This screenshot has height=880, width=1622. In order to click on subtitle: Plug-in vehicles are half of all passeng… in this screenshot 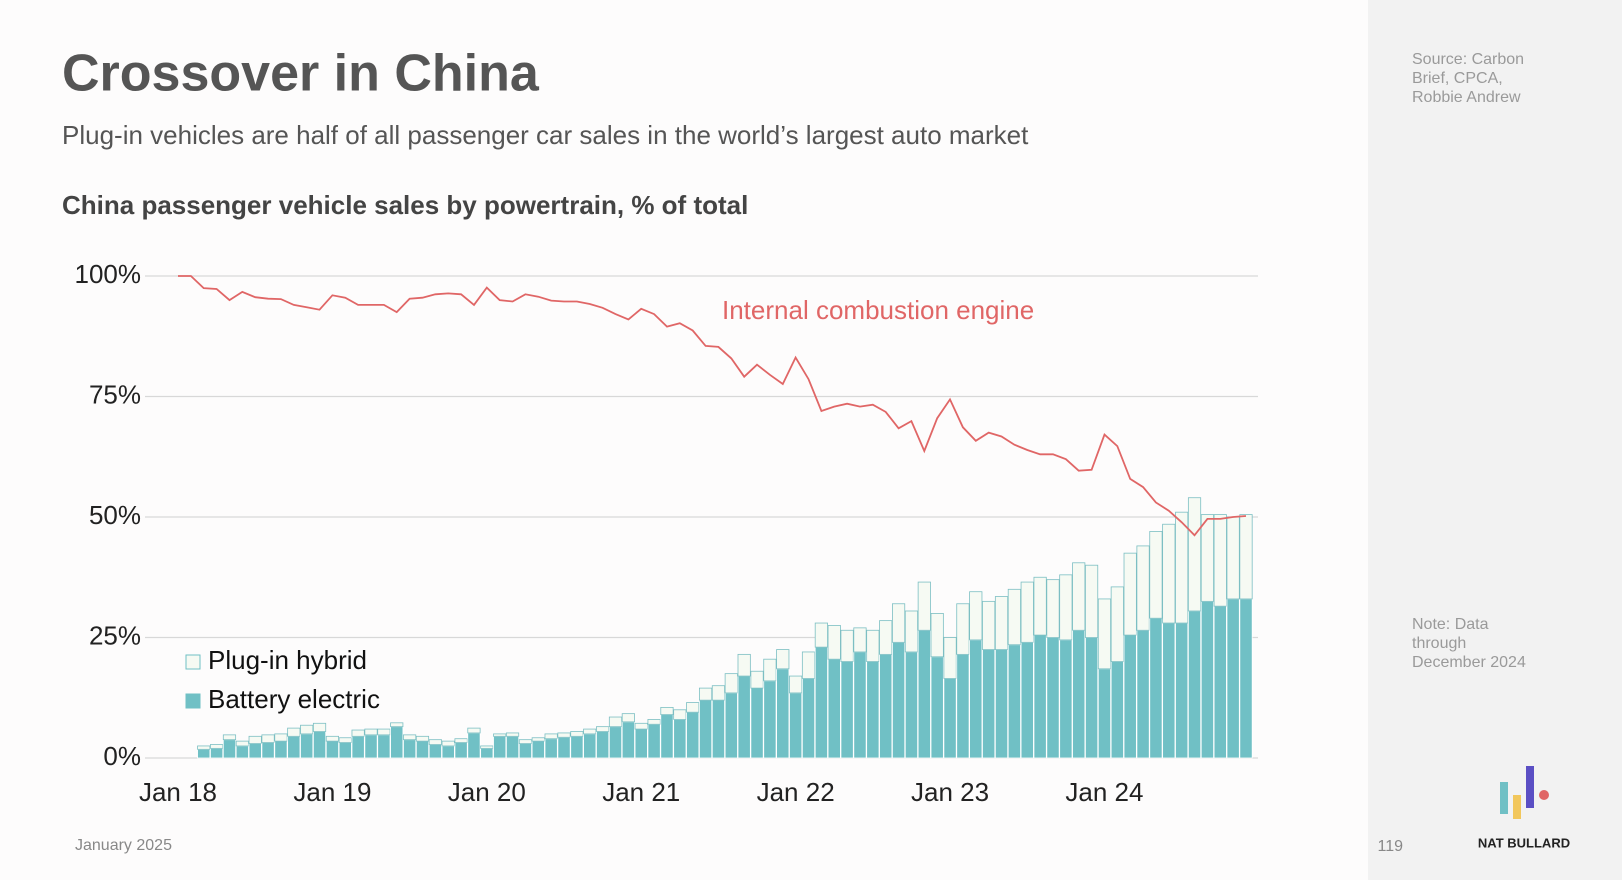, I will do `click(545, 135)`.